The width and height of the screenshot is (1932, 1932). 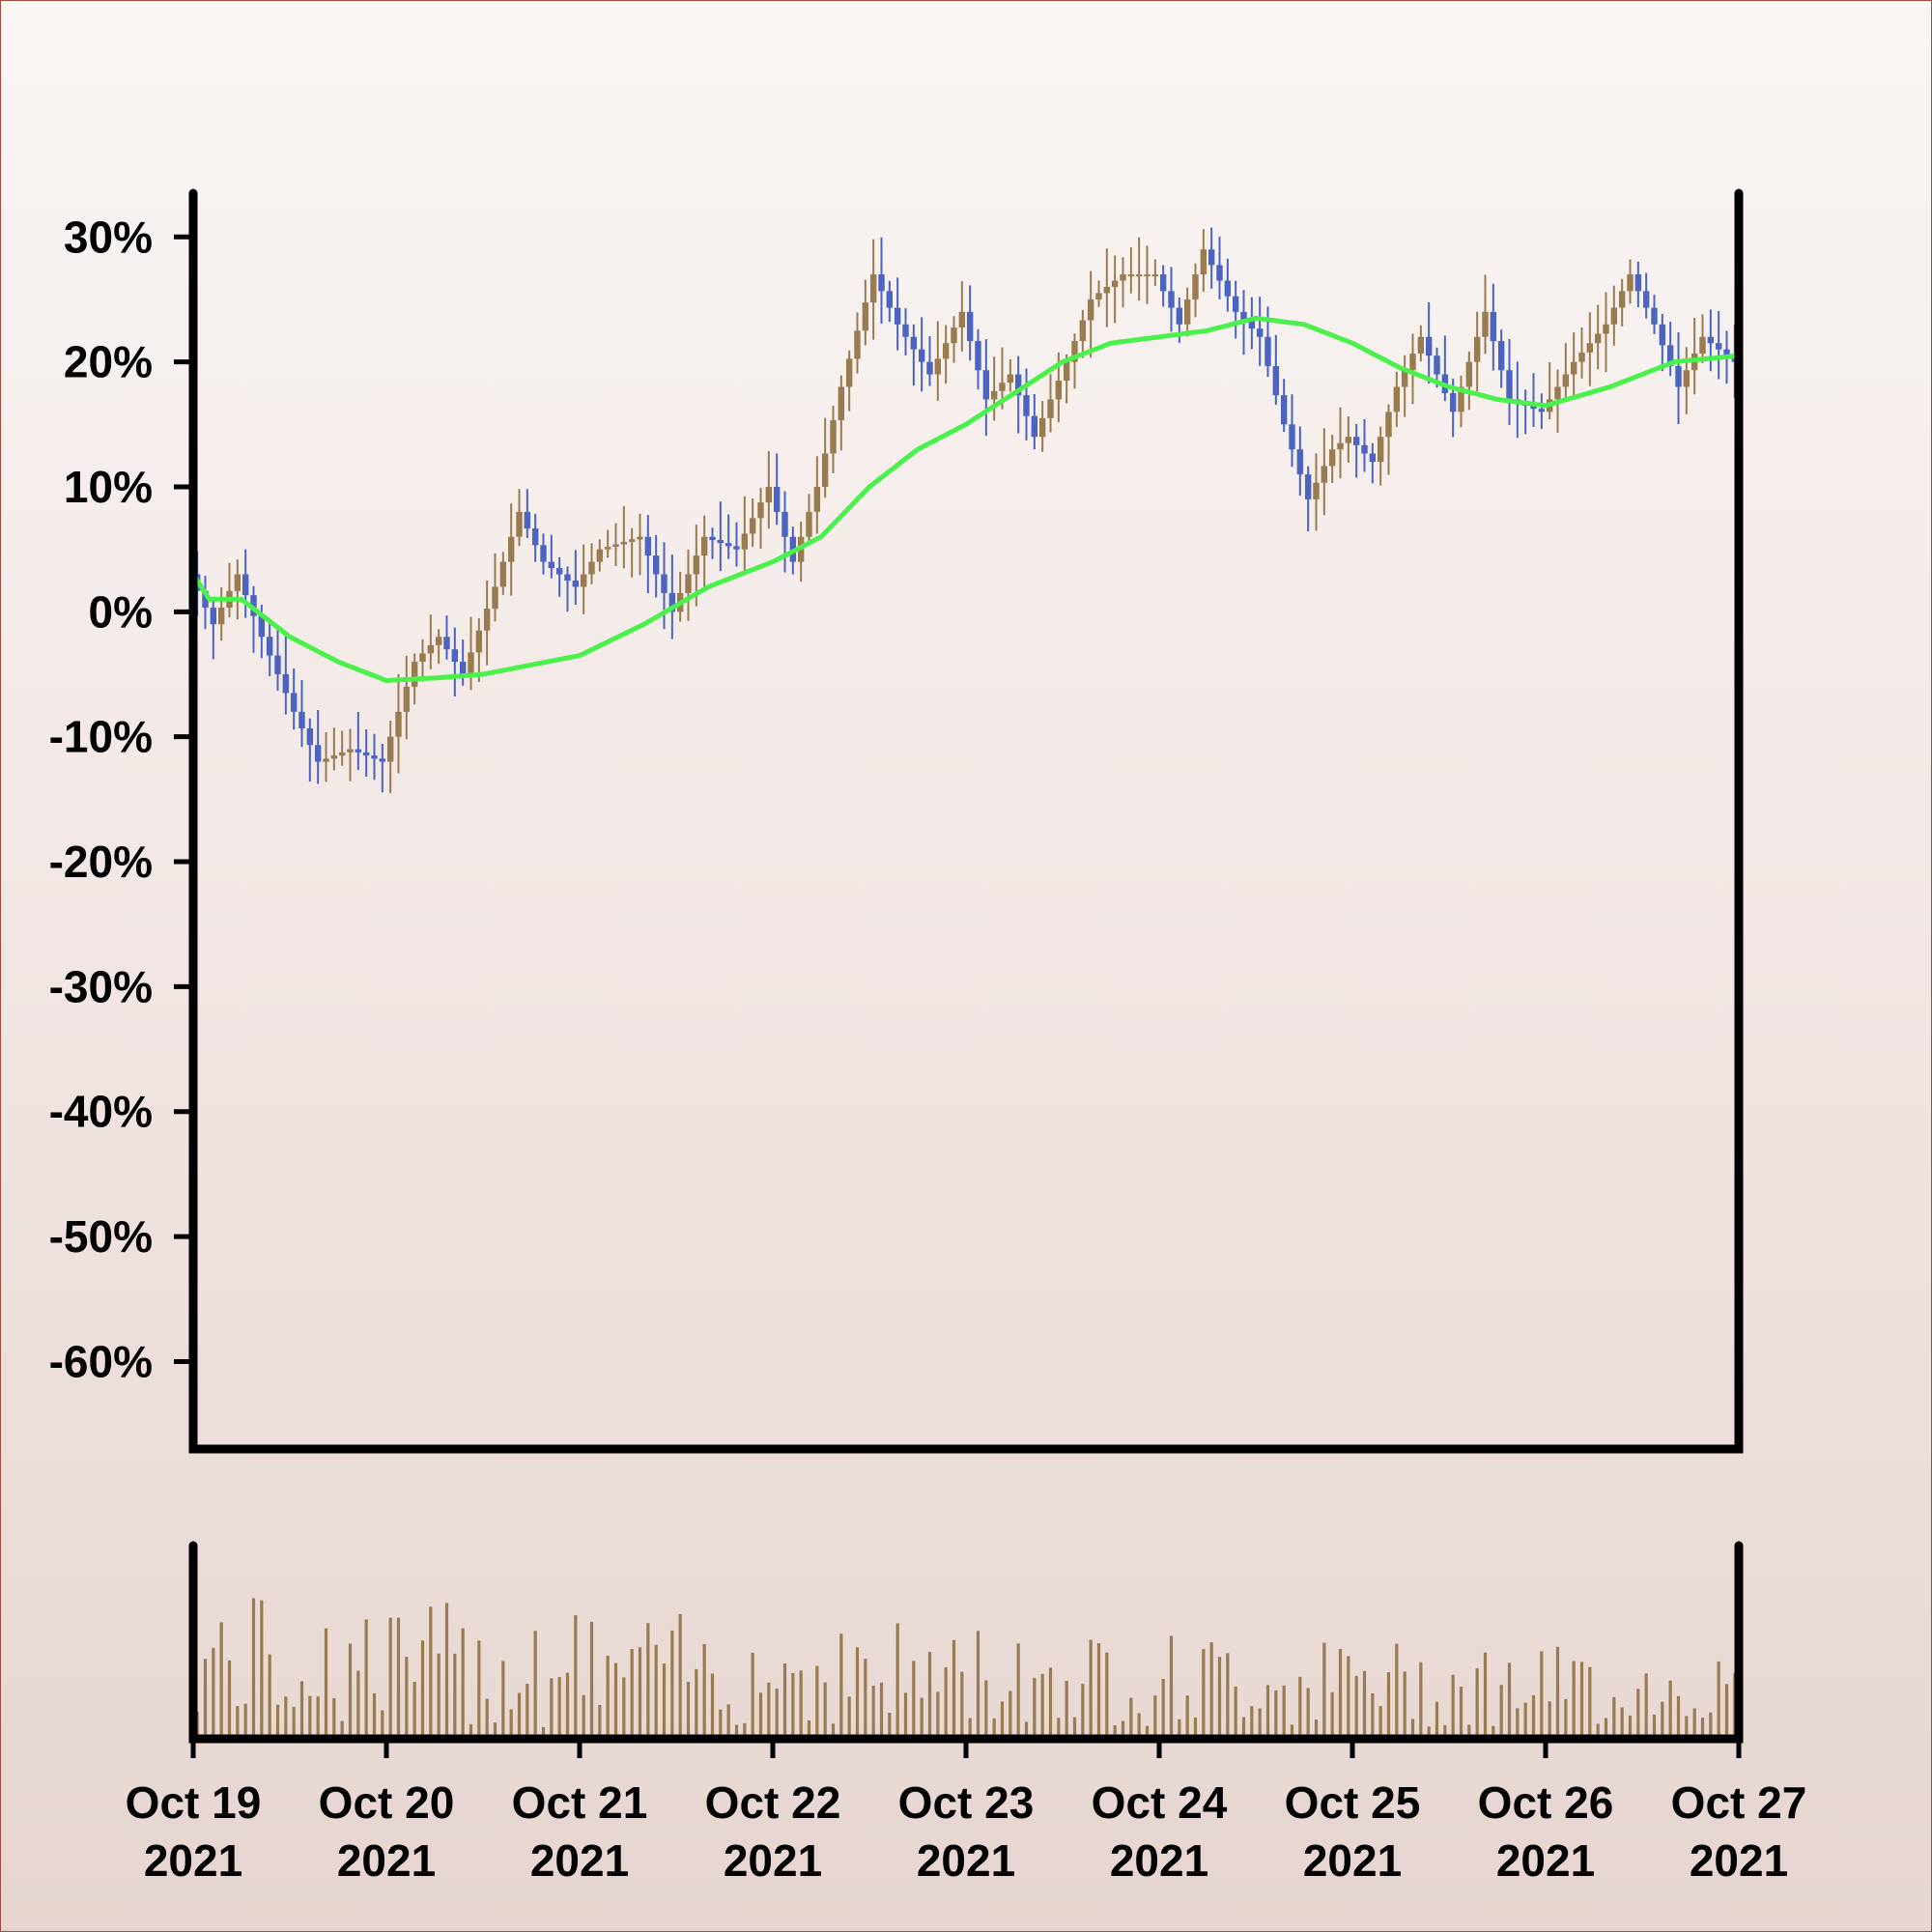 I want to click on y-tick-label: -10%, so click(x=101, y=737).